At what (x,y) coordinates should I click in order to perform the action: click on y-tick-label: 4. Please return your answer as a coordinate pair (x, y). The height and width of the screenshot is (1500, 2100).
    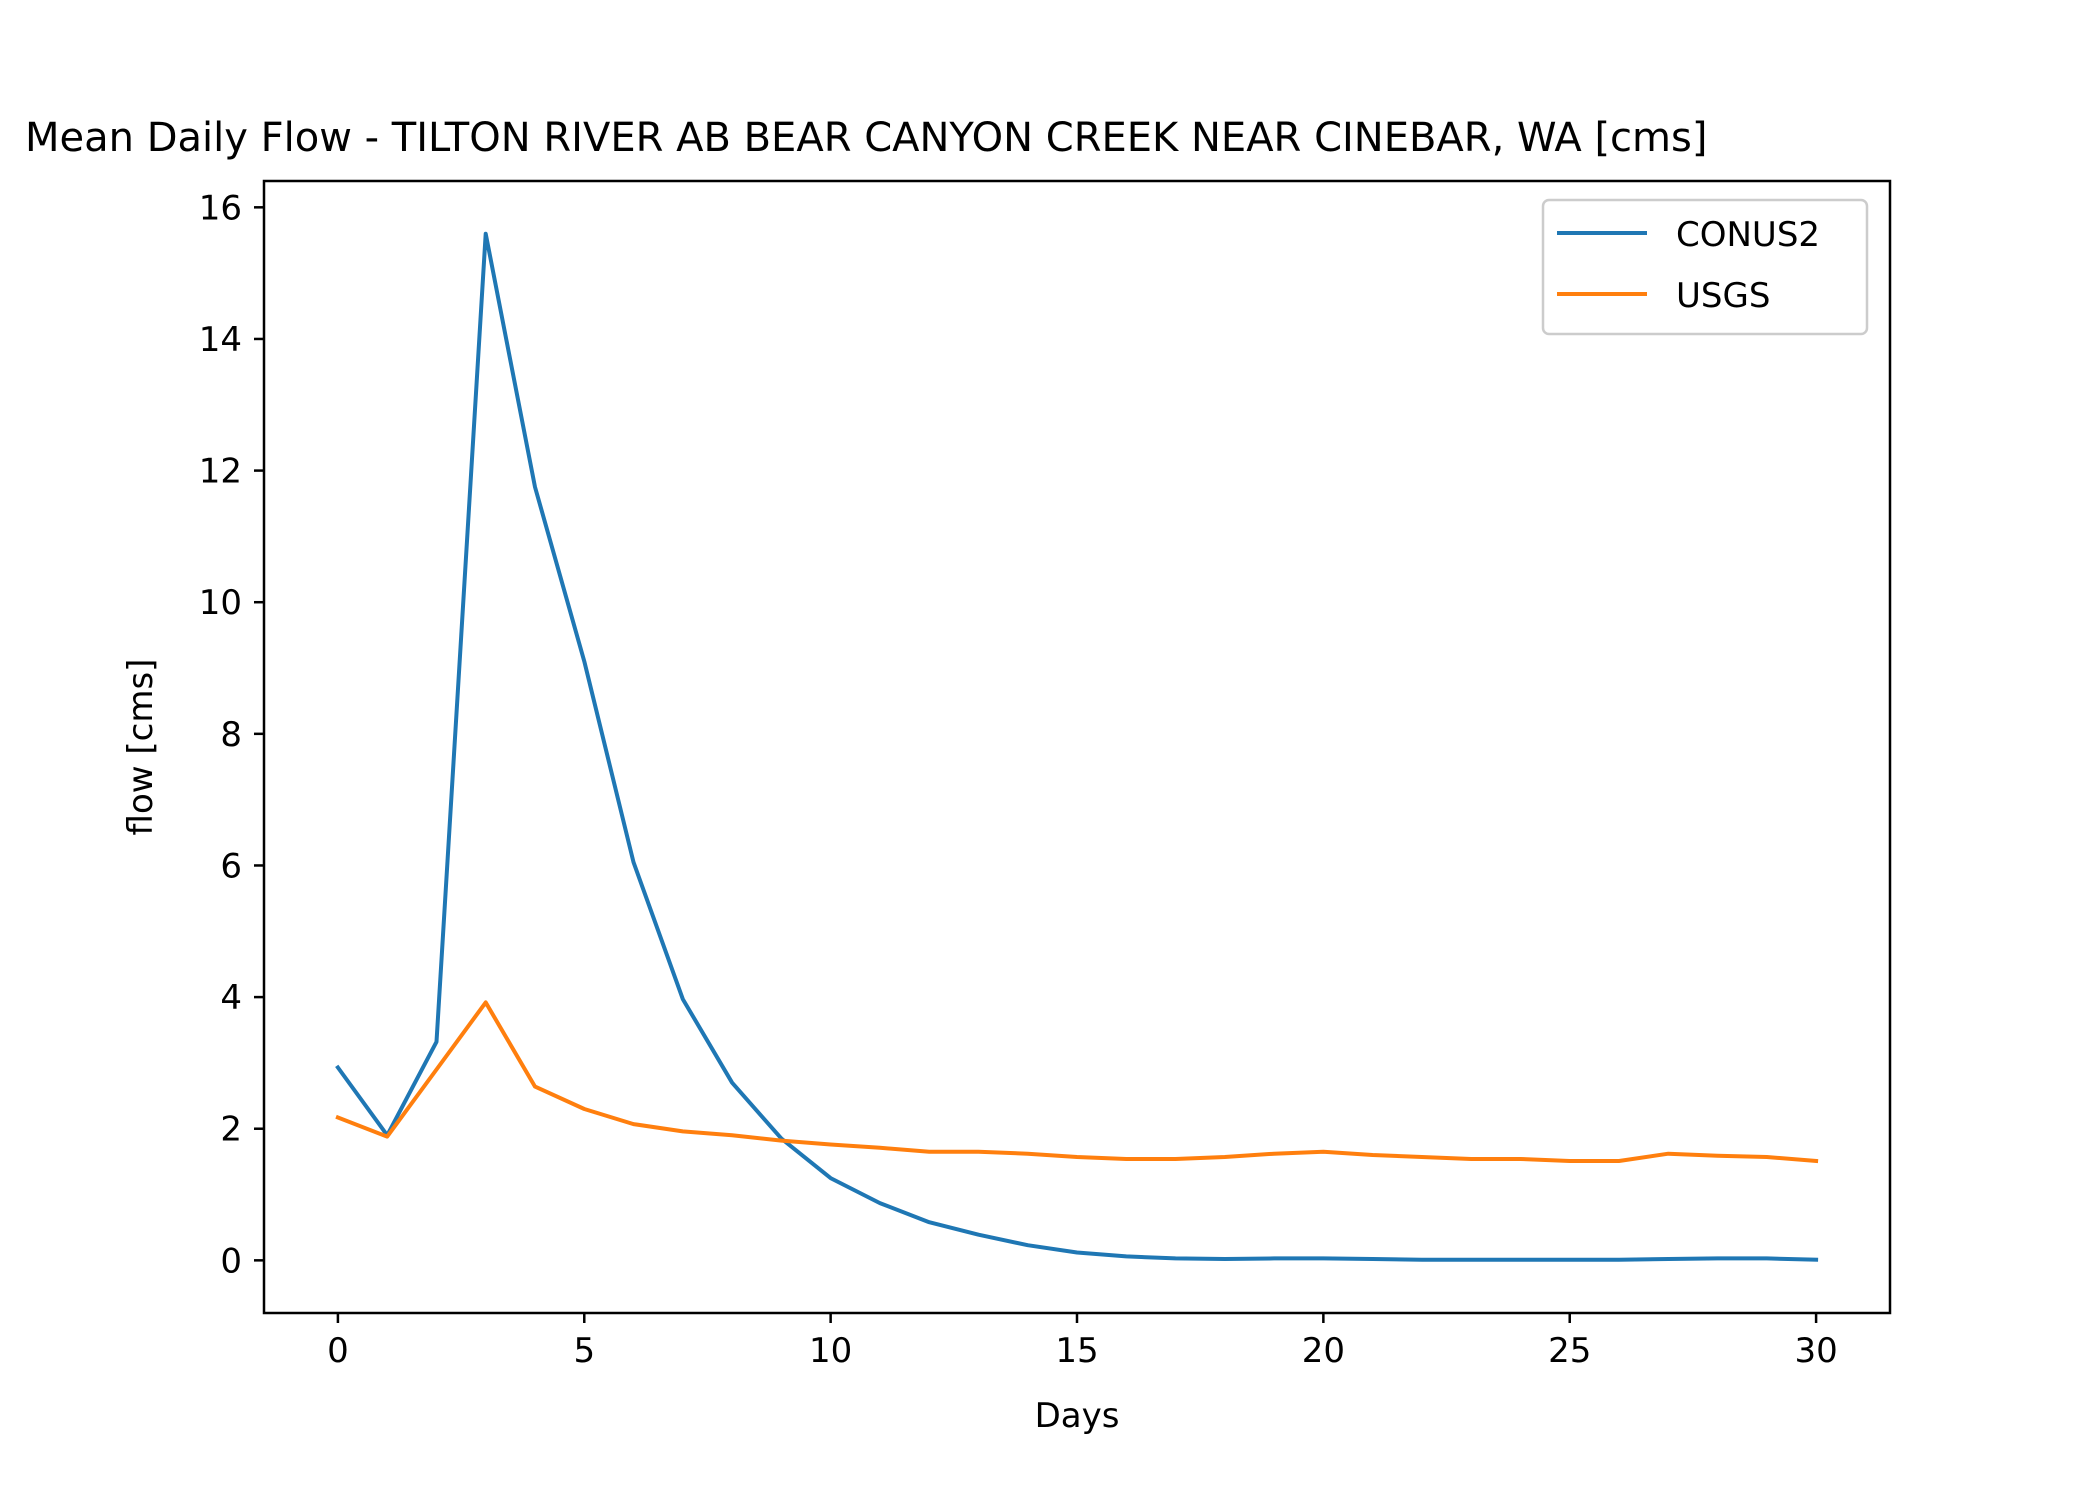
    Looking at the image, I should click on (231, 998).